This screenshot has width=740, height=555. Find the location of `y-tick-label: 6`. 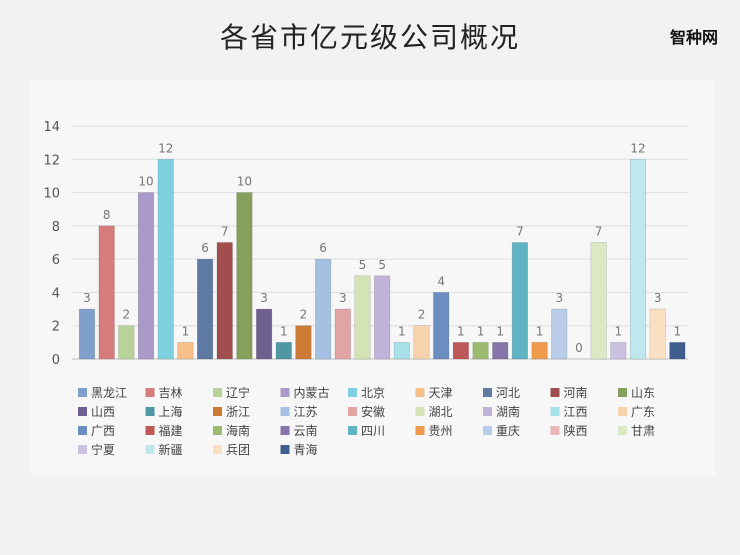

y-tick-label: 6 is located at coordinates (56, 260).